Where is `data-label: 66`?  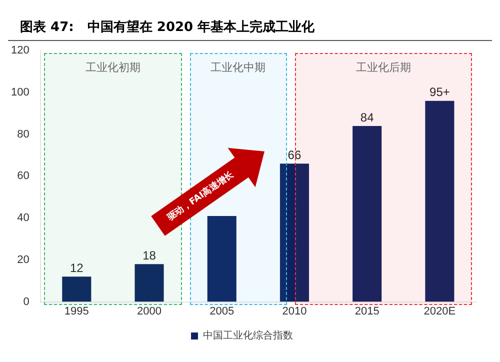 data-label: 66 is located at coordinates (295, 155).